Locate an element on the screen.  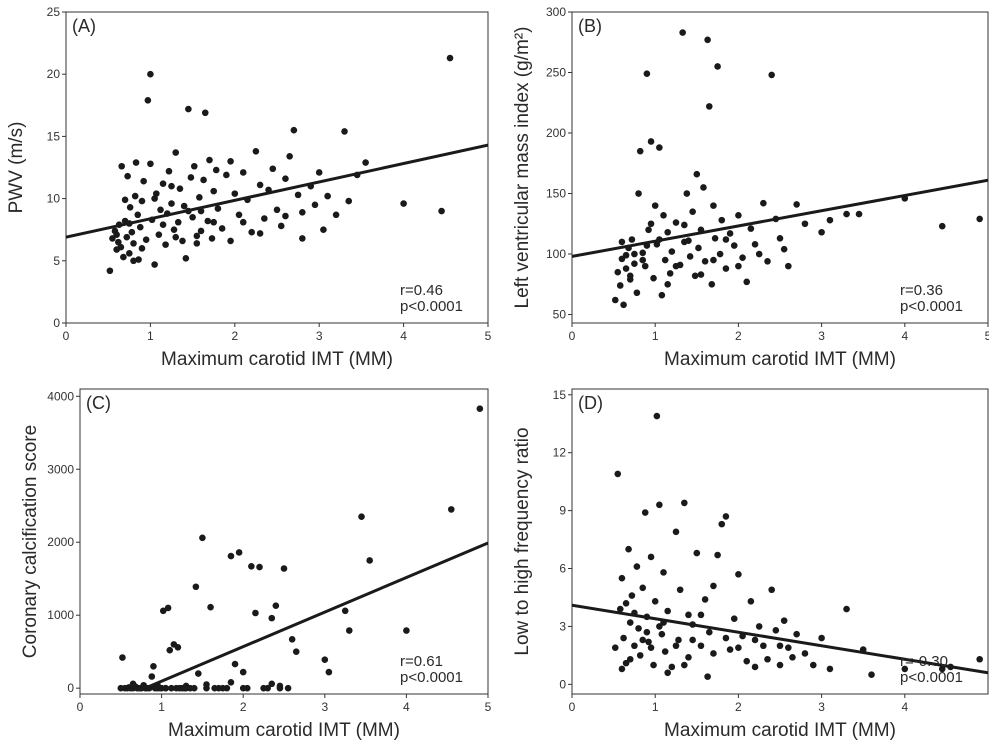
x-tick-label: 4 is located at coordinates (904, 707).